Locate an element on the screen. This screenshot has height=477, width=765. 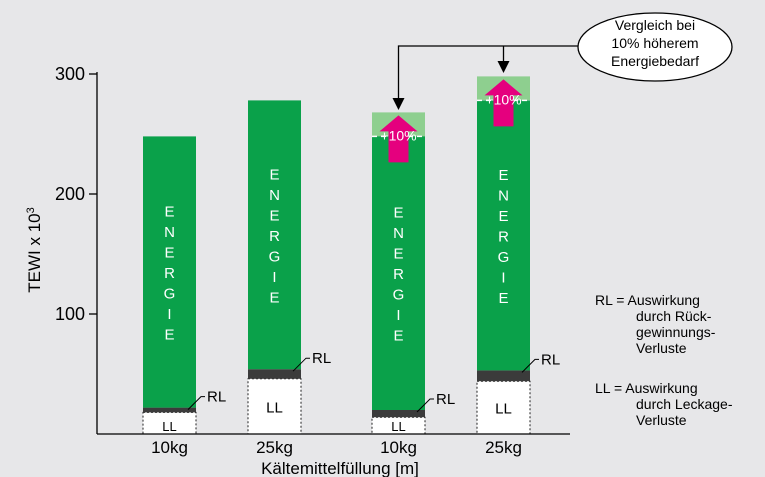
callout-bubble is located at coordinates (655, 47).